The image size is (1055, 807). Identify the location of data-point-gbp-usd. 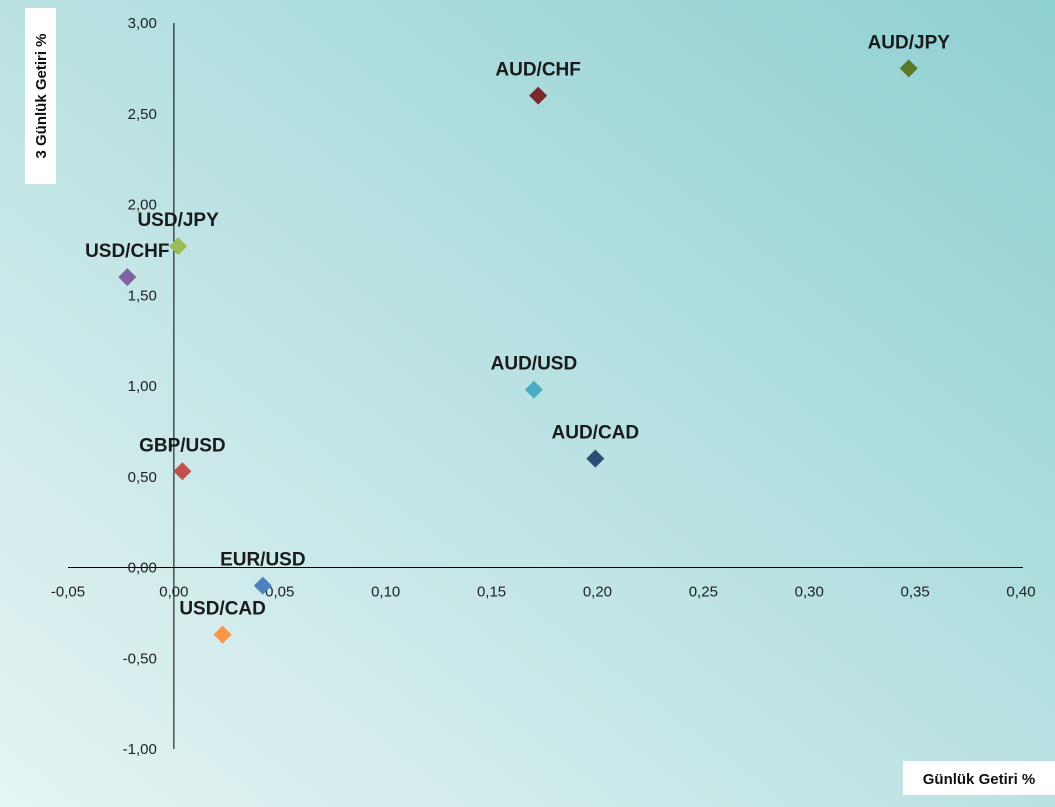
(182, 471).